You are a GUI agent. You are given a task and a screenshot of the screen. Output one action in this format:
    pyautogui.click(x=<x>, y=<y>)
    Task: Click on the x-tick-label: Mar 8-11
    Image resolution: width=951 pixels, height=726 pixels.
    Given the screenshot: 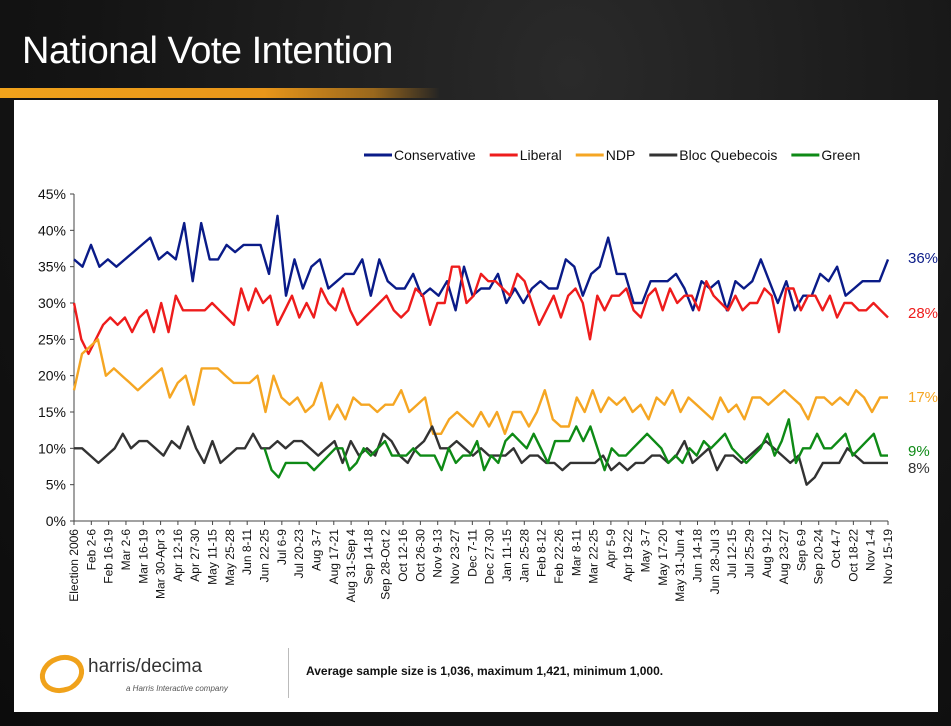 What is the action you would take?
    pyautogui.click(x=576, y=552)
    